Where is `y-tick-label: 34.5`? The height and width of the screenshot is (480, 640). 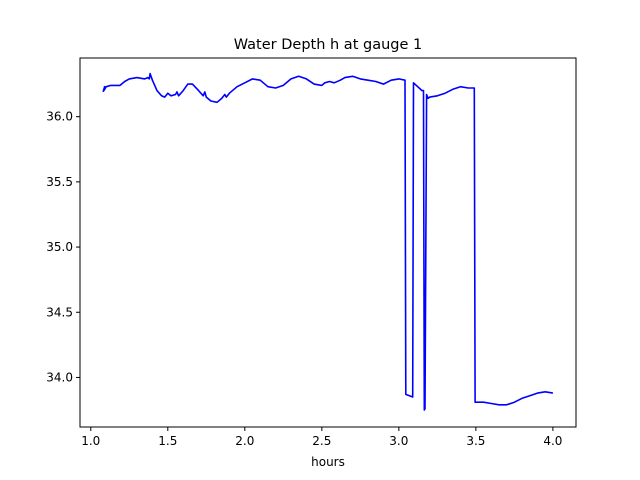 y-tick-label: 34.5 is located at coordinates (59, 312).